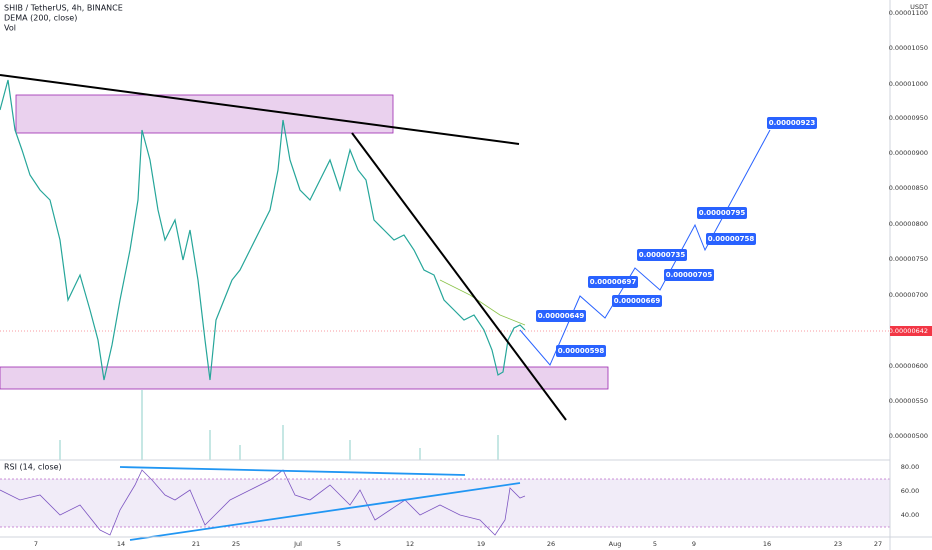  What do you see at coordinates (910, 491) in the screenshot?
I see `rsi-tick-label: 60.00` at bounding box center [910, 491].